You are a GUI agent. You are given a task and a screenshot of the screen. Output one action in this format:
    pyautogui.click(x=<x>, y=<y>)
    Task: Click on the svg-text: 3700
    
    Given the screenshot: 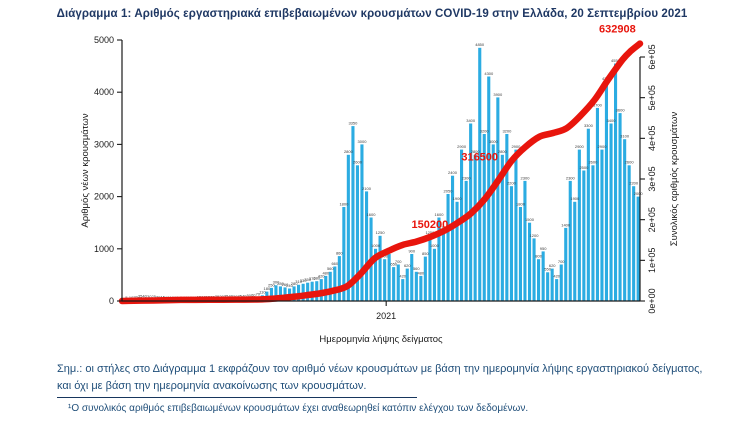 What is the action you would take?
    pyautogui.click(x=598, y=104)
    